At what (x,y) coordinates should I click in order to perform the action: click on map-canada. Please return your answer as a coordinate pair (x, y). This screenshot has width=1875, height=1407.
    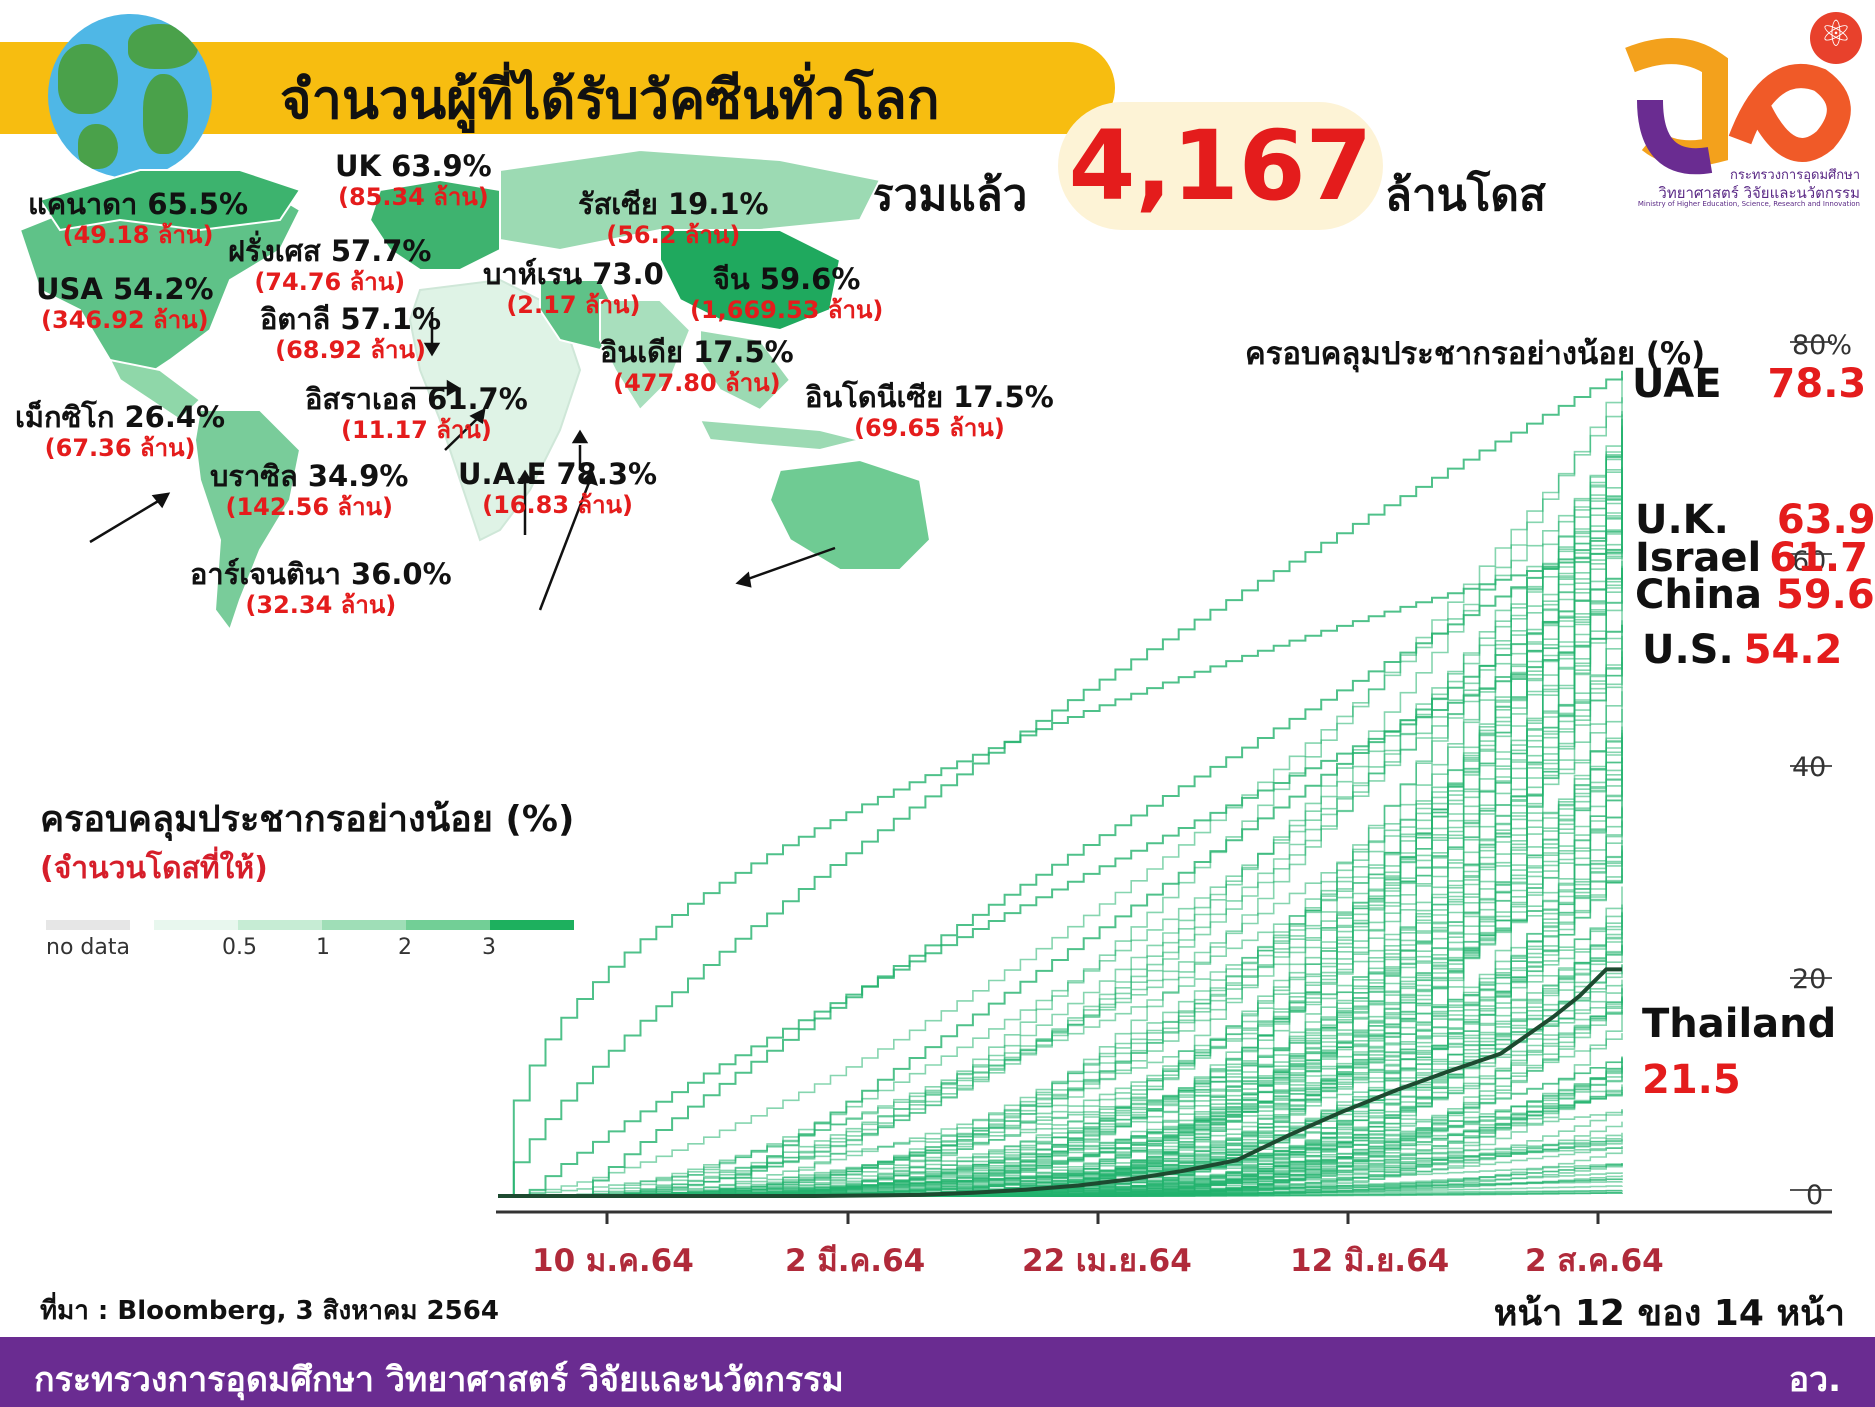
    Looking at the image, I should click on (170, 200).